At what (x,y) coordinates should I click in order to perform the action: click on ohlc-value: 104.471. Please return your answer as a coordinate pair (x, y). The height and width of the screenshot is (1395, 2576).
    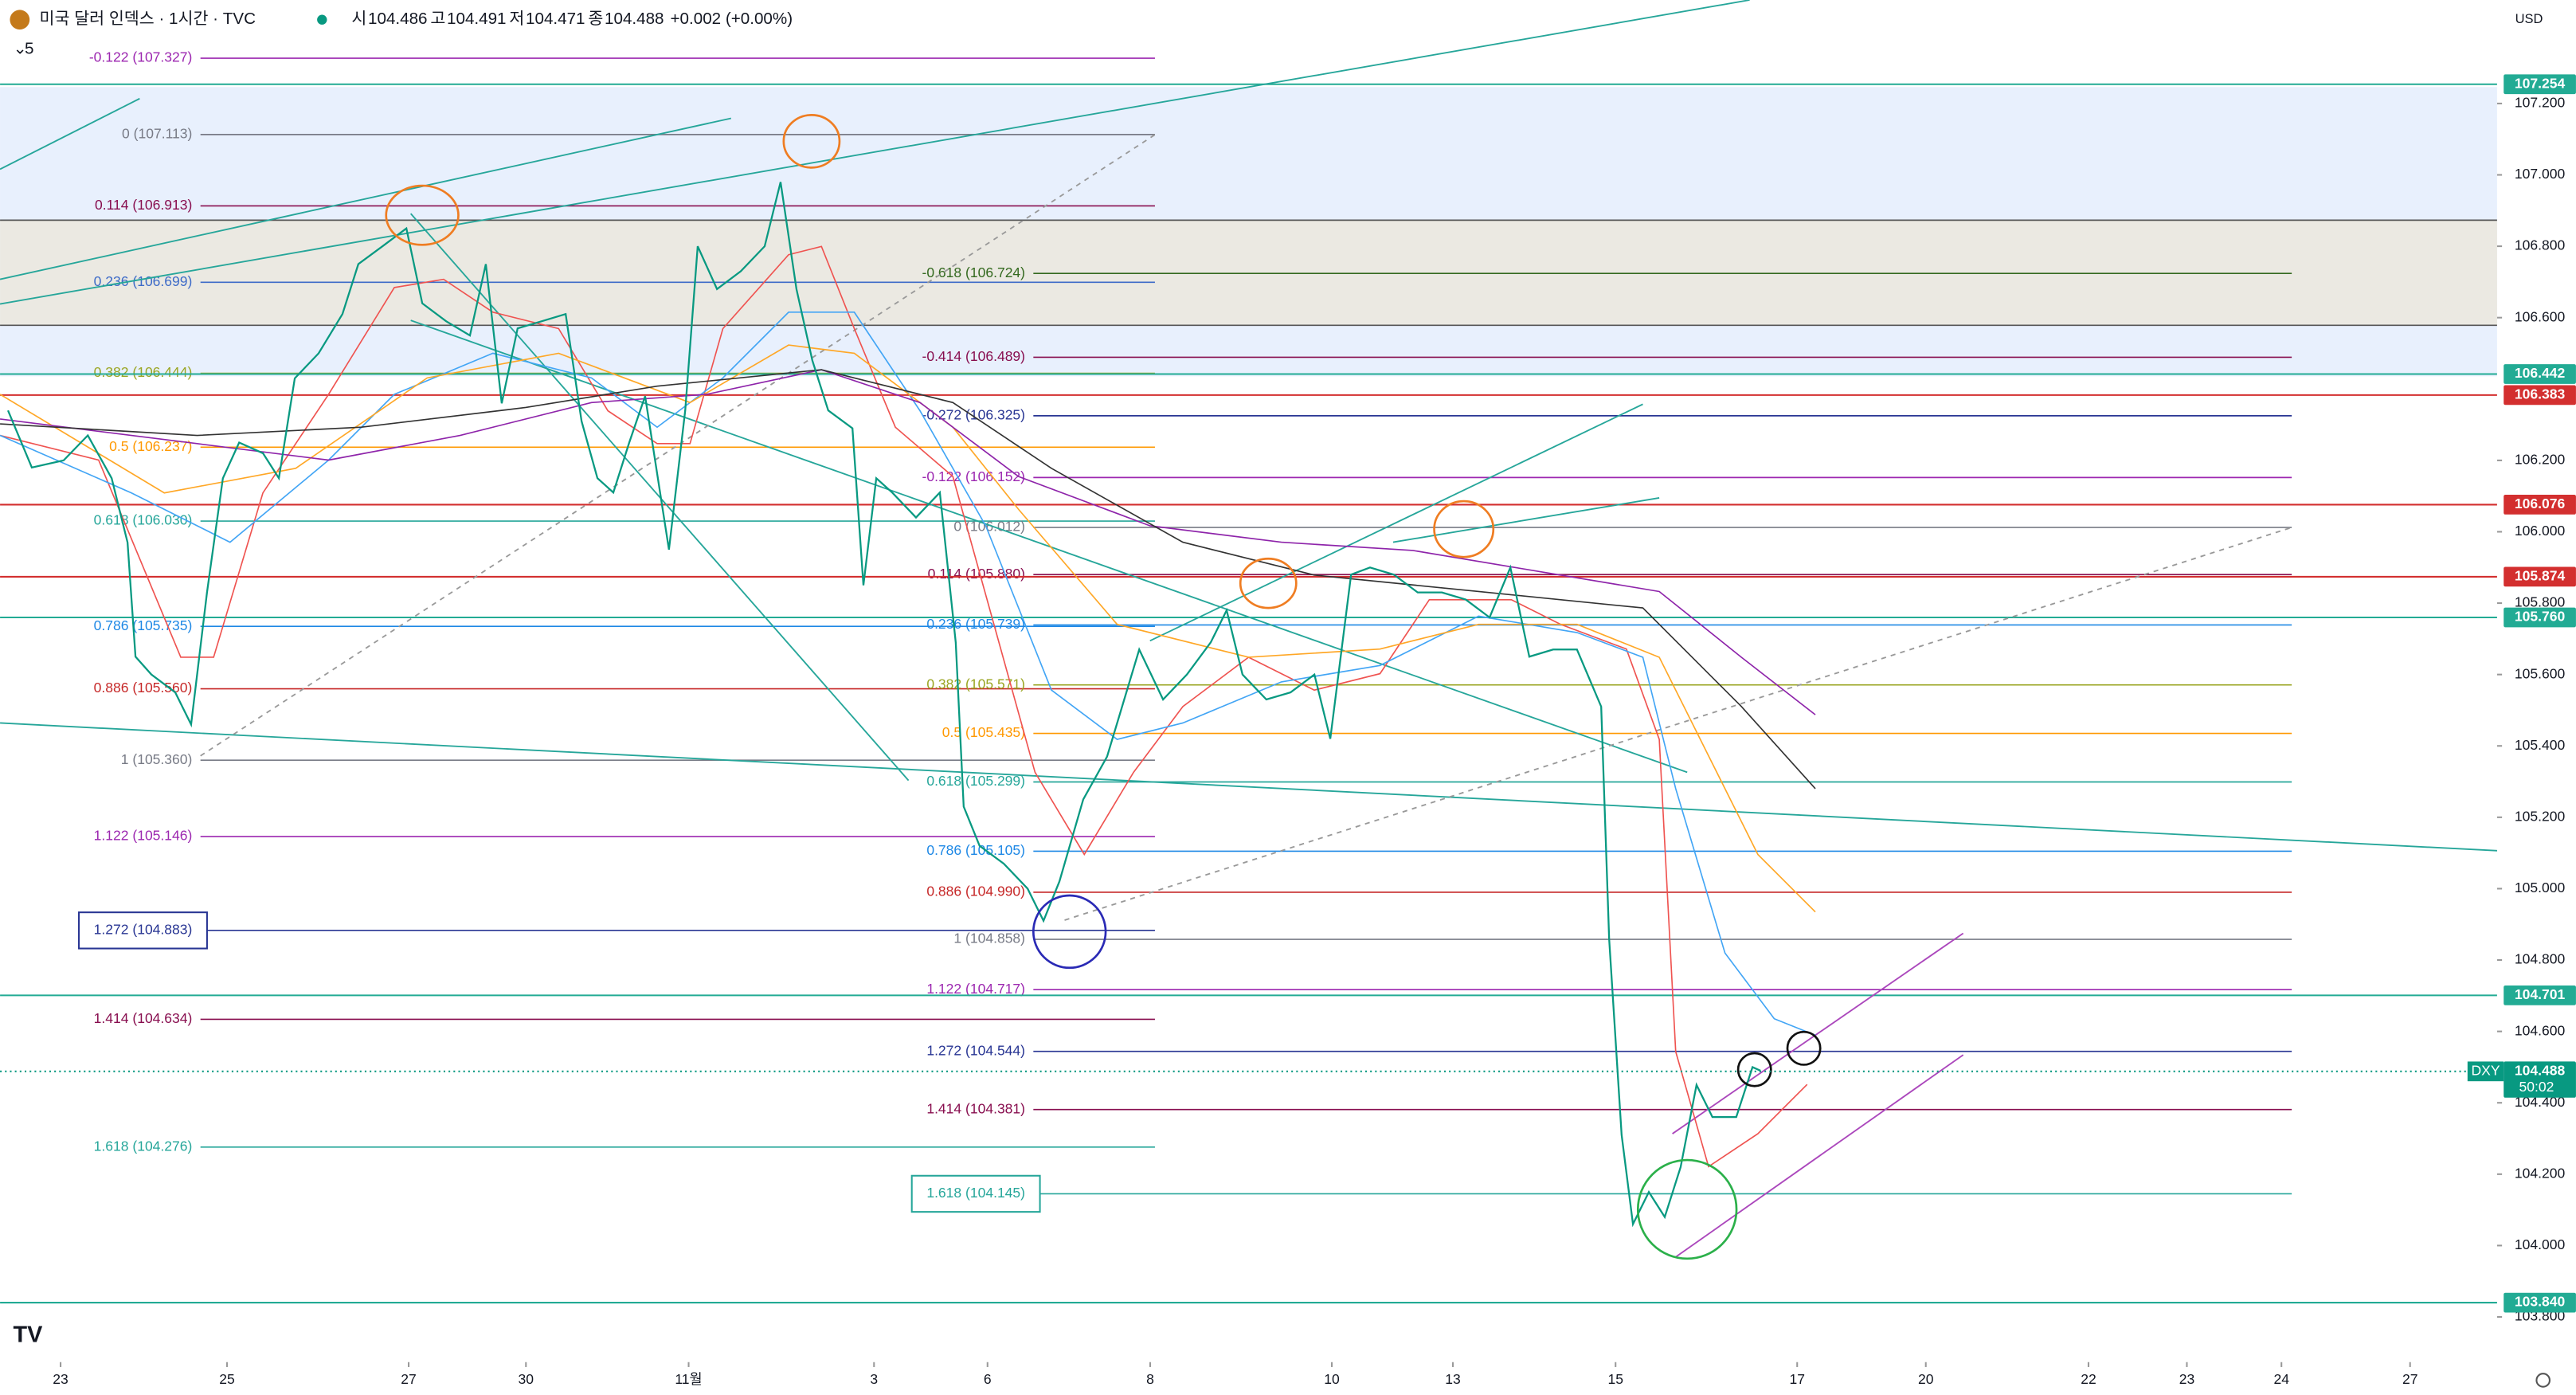
    Looking at the image, I should click on (555, 19).